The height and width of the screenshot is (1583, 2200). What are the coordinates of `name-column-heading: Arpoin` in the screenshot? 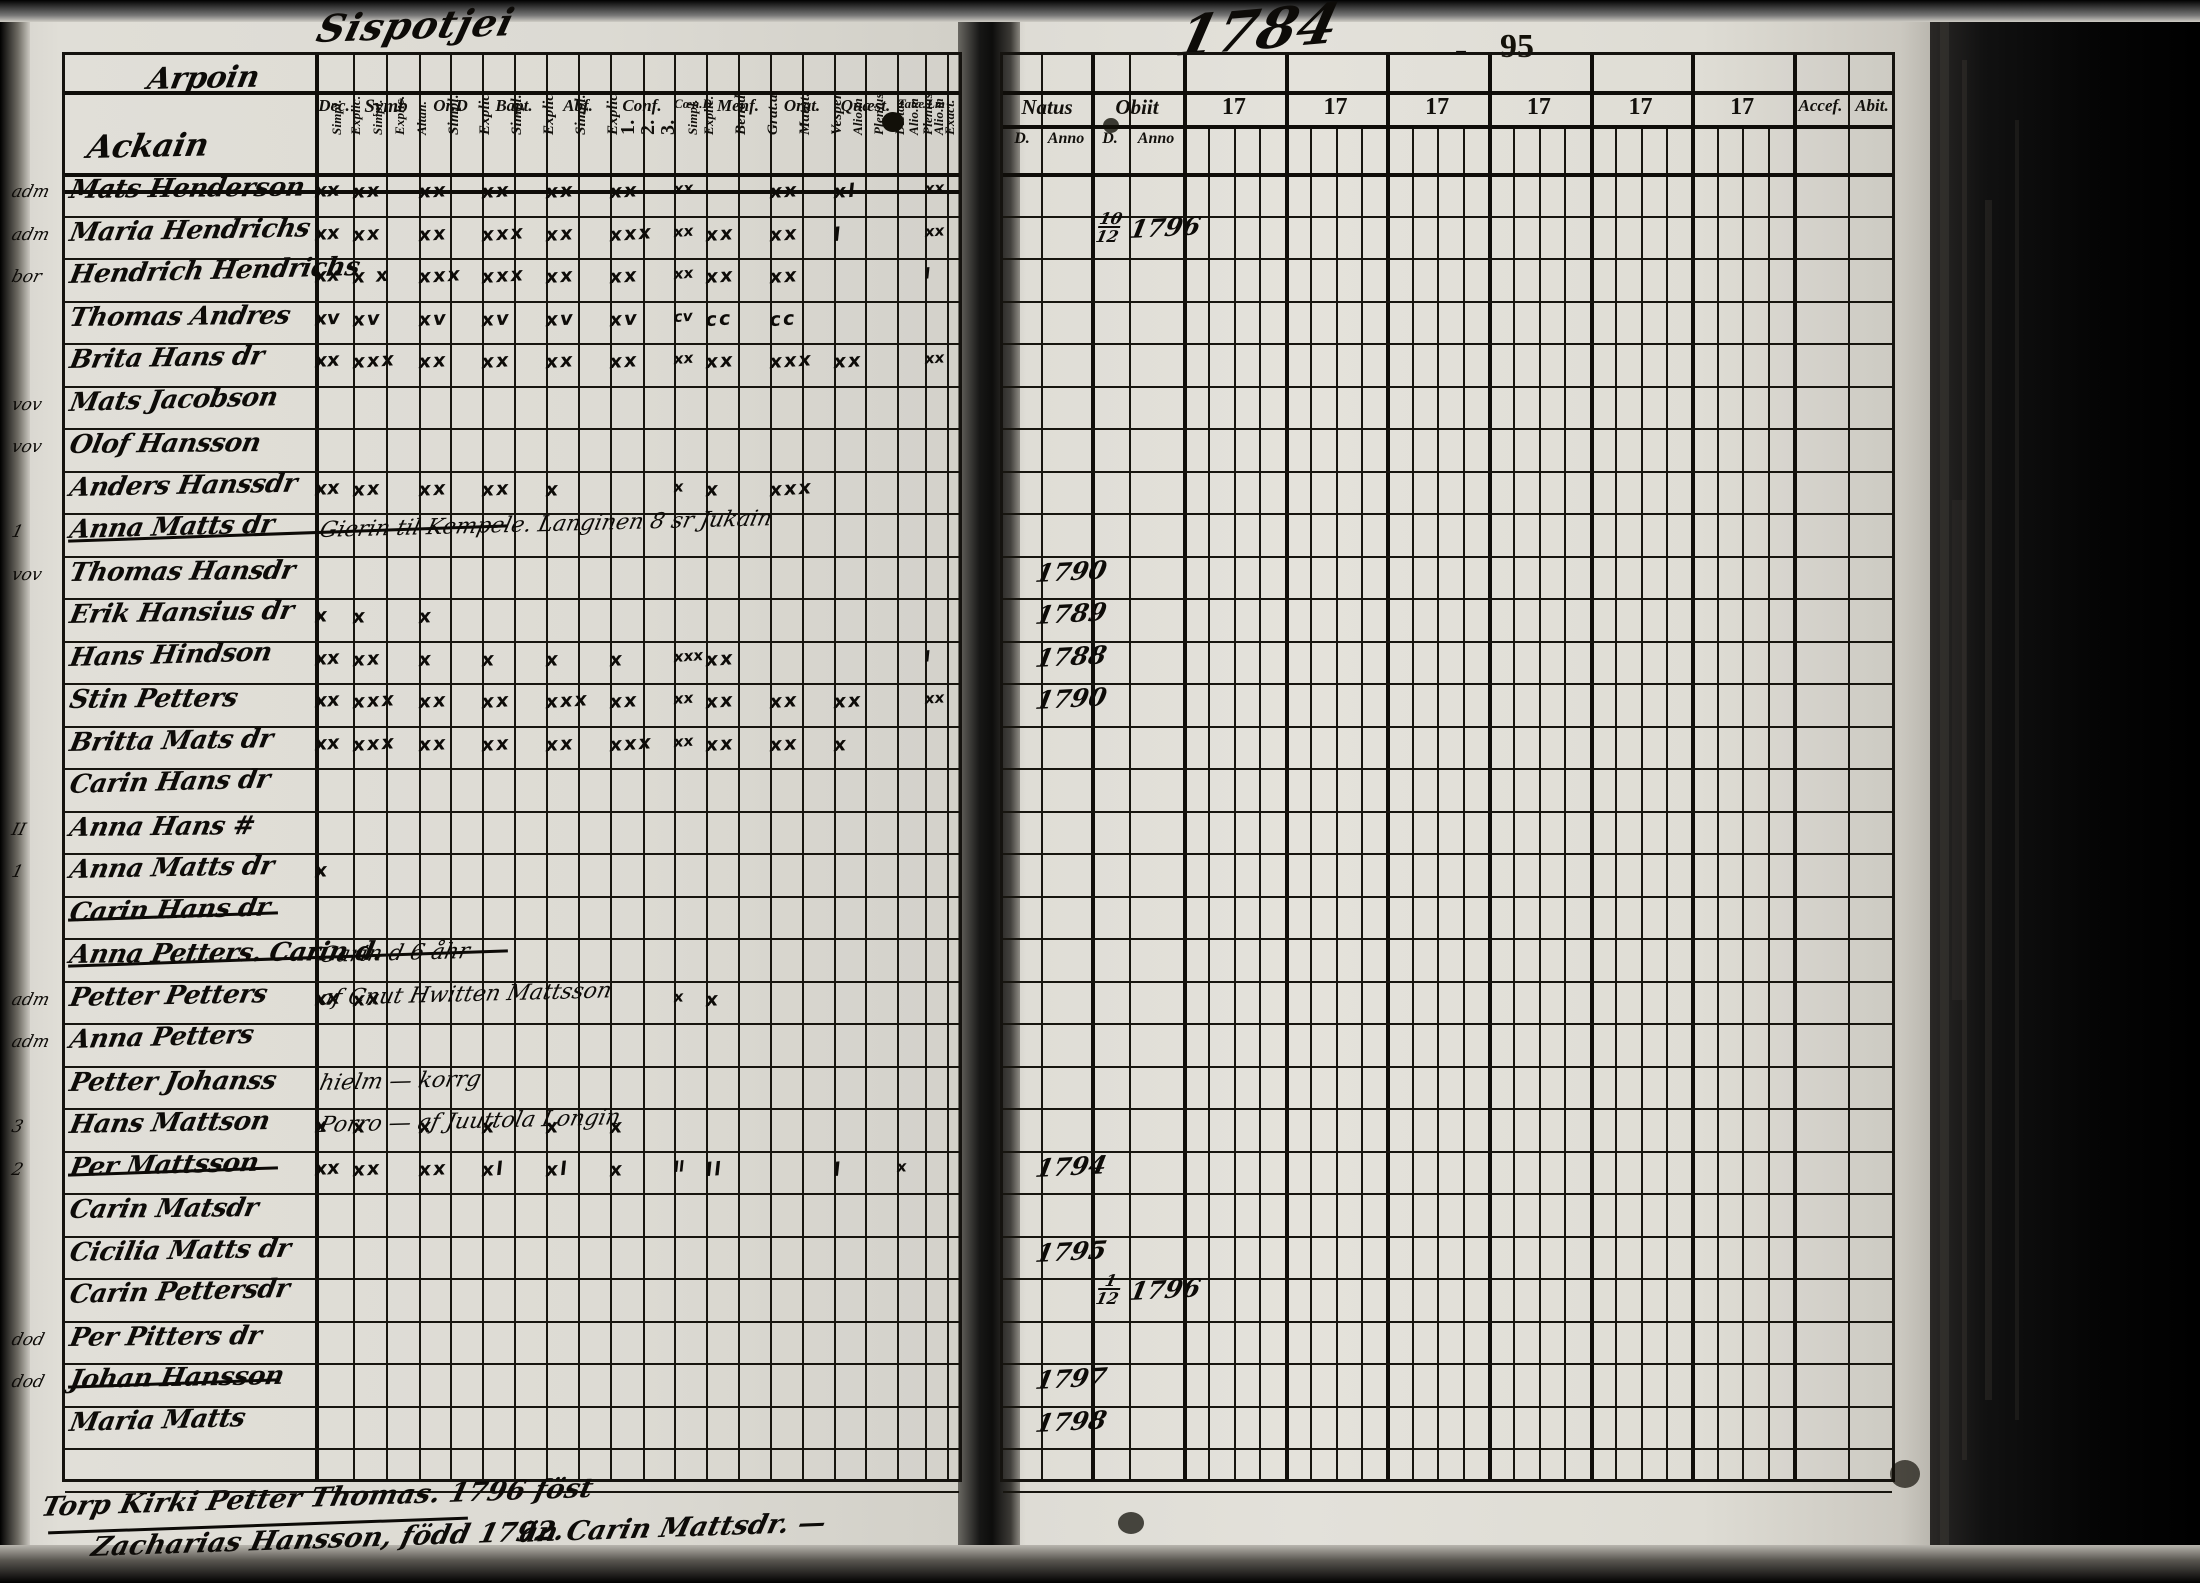 It's located at (203, 78).